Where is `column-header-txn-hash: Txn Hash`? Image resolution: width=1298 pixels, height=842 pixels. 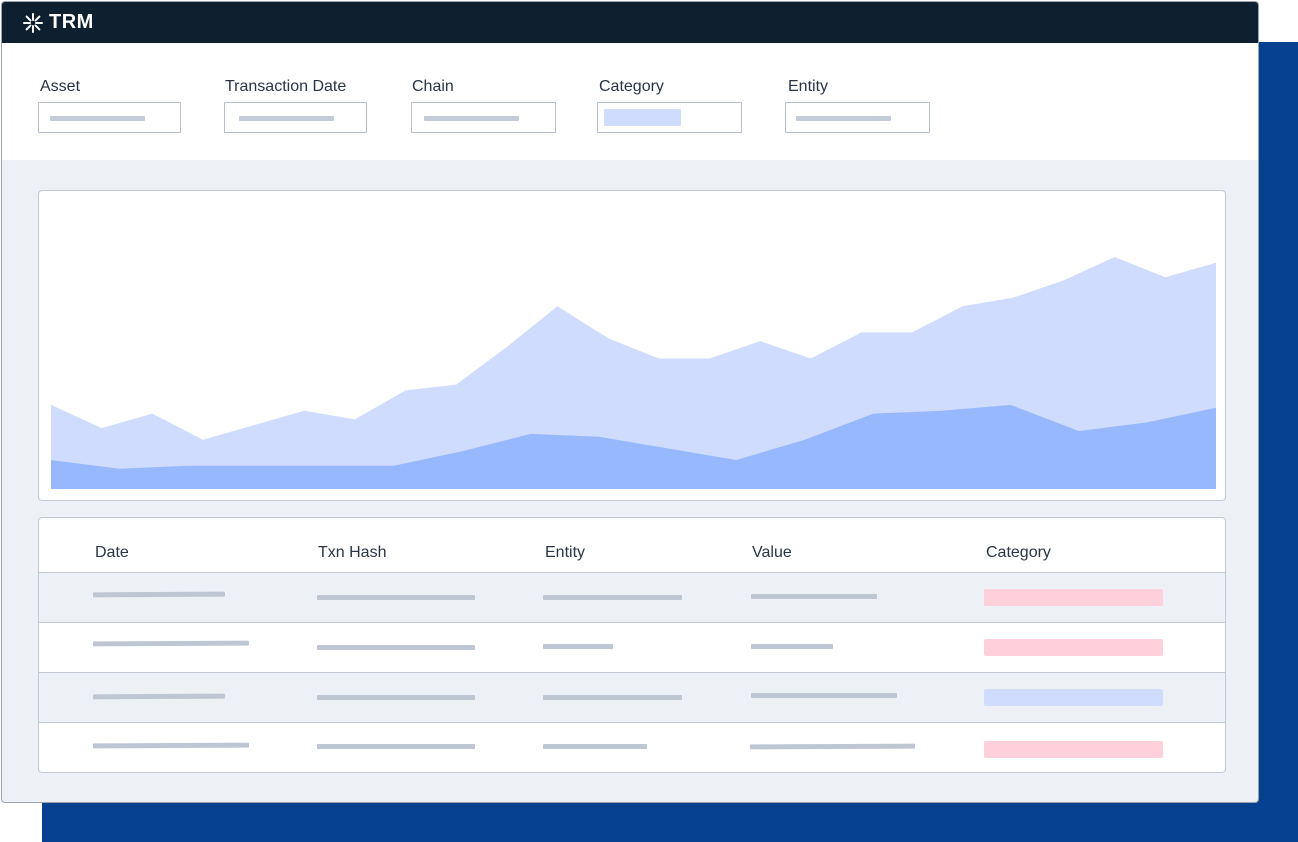
column-header-txn-hash: Txn Hash is located at coordinates (352, 552).